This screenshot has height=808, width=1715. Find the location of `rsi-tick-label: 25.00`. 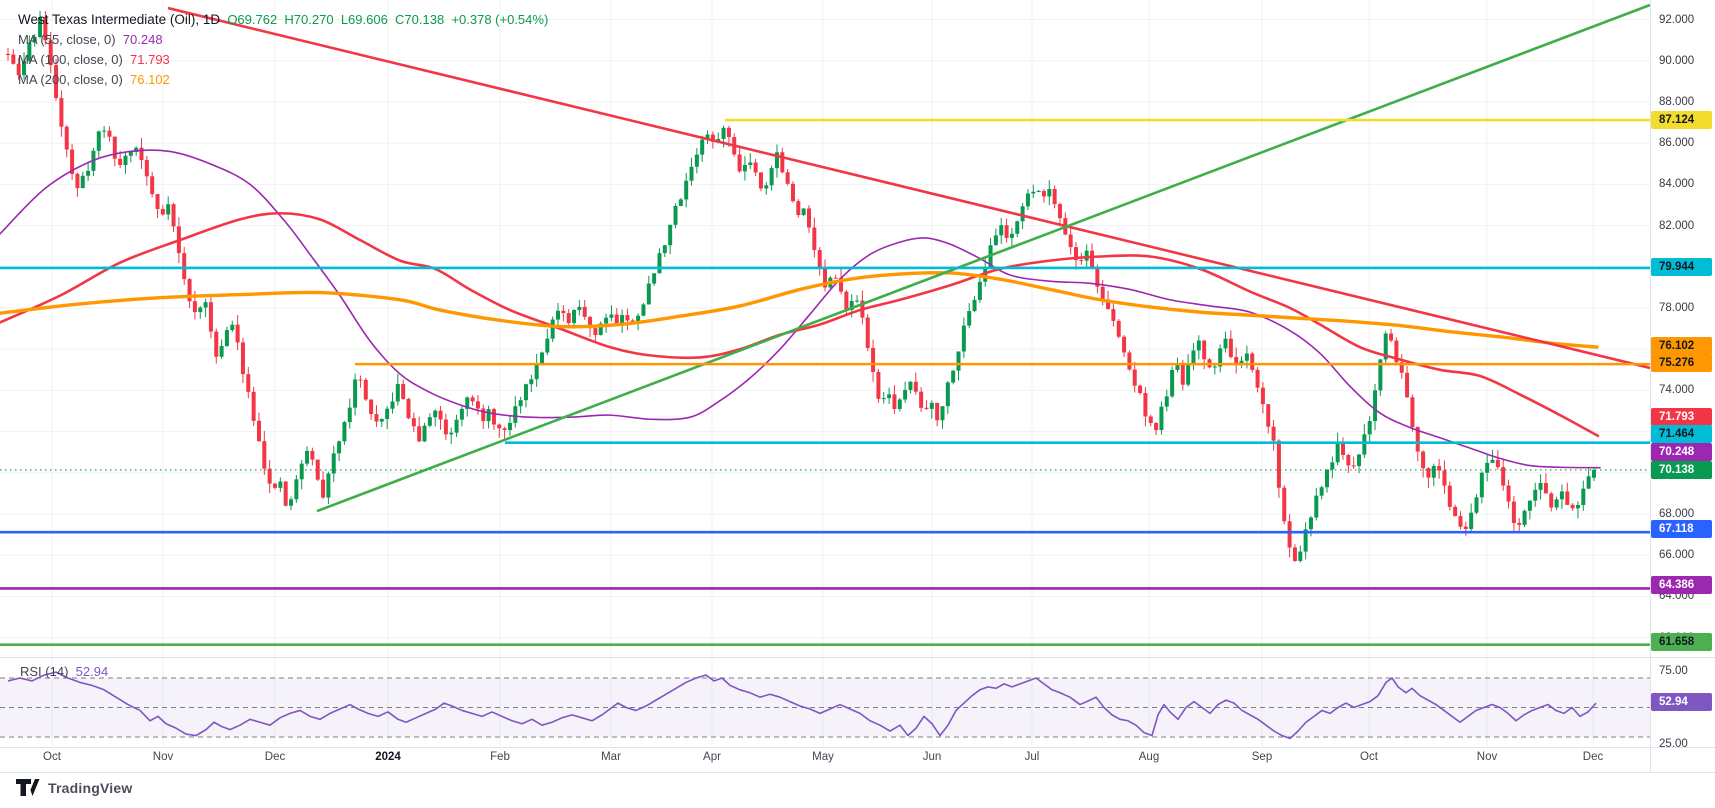

rsi-tick-label: 25.00 is located at coordinates (1673, 744).